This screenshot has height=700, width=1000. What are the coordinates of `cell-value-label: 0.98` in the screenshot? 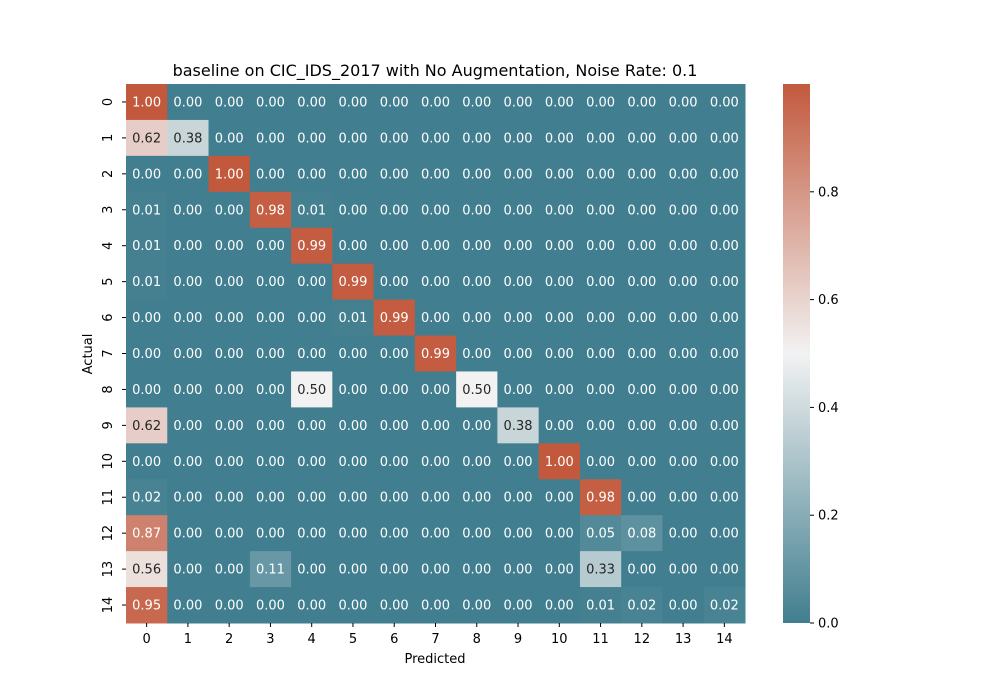 It's located at (270, 210).